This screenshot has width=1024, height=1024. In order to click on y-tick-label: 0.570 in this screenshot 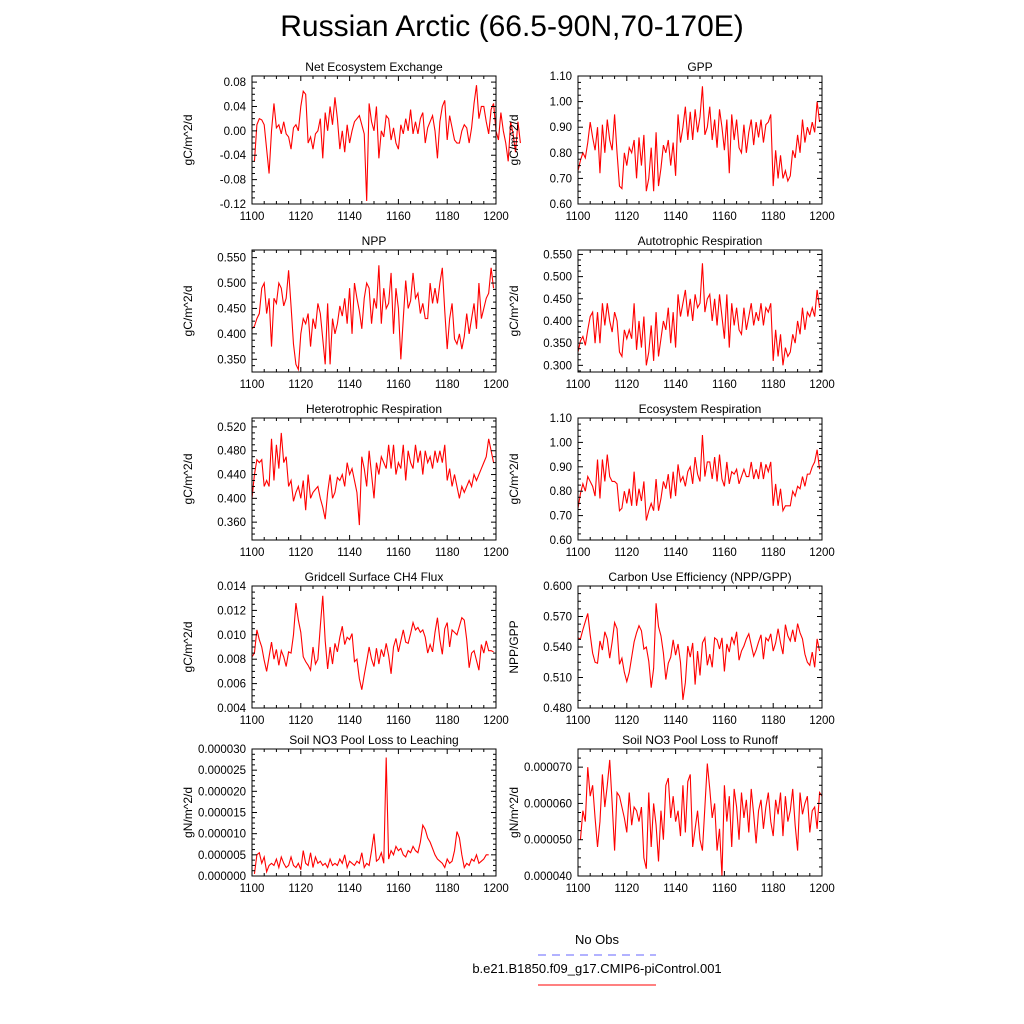, I will do `click(557, 618)`.